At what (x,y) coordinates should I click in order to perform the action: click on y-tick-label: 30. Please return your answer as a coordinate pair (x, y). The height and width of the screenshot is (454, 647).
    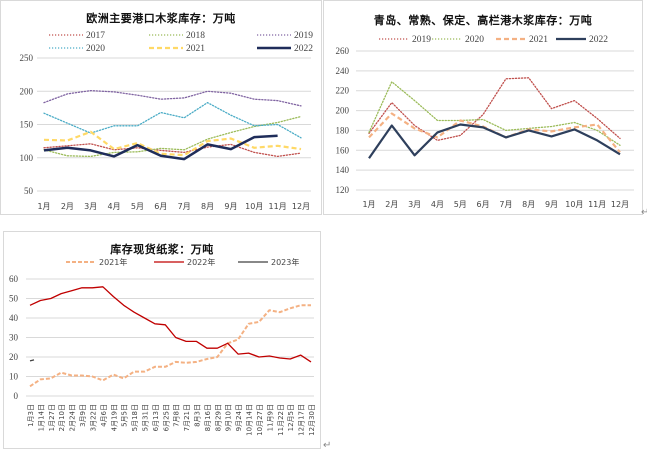
    Looking at the image, I should click on (14, 338).